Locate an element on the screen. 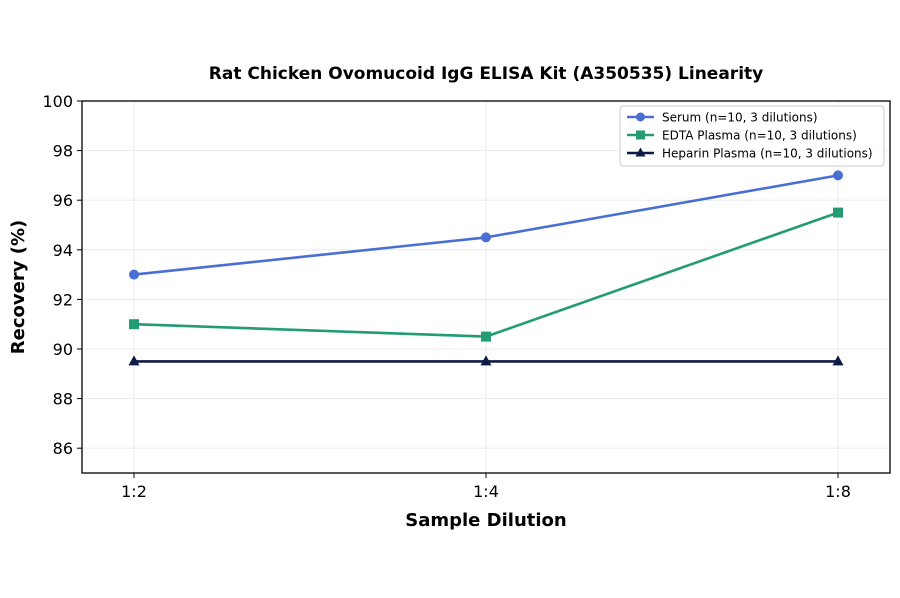 This screenshot has width=900, height=598. legend-label: Serum (n=10, 3 dilutions) is located at coordinates (740, 118).